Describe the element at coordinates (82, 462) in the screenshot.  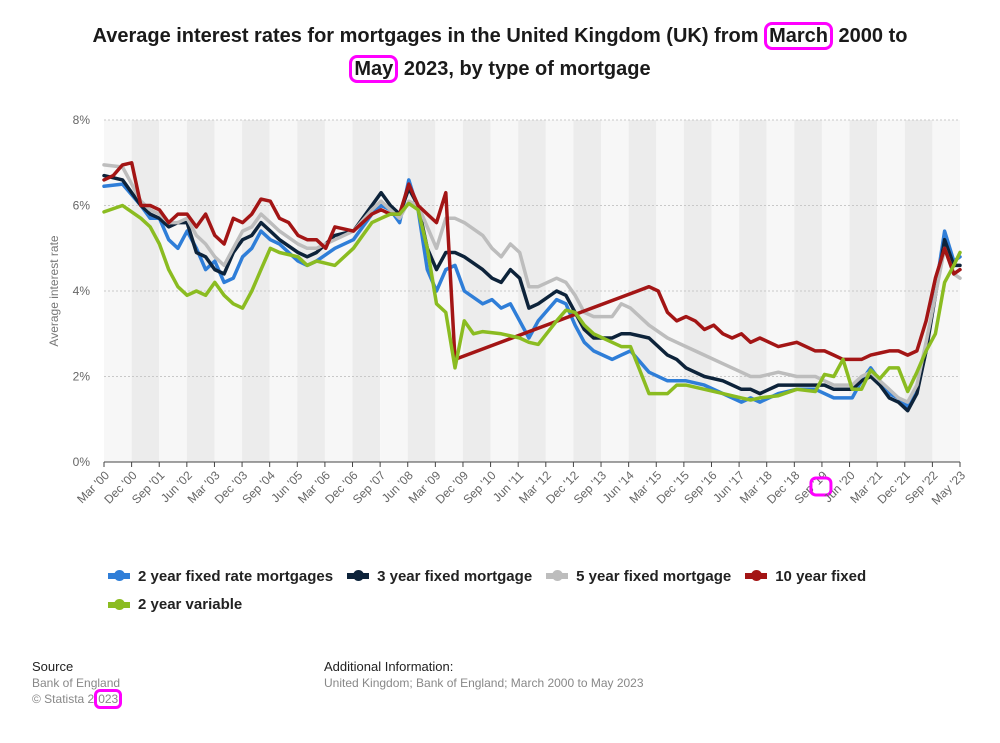
I see `y-tick-label: 0%` at that location.